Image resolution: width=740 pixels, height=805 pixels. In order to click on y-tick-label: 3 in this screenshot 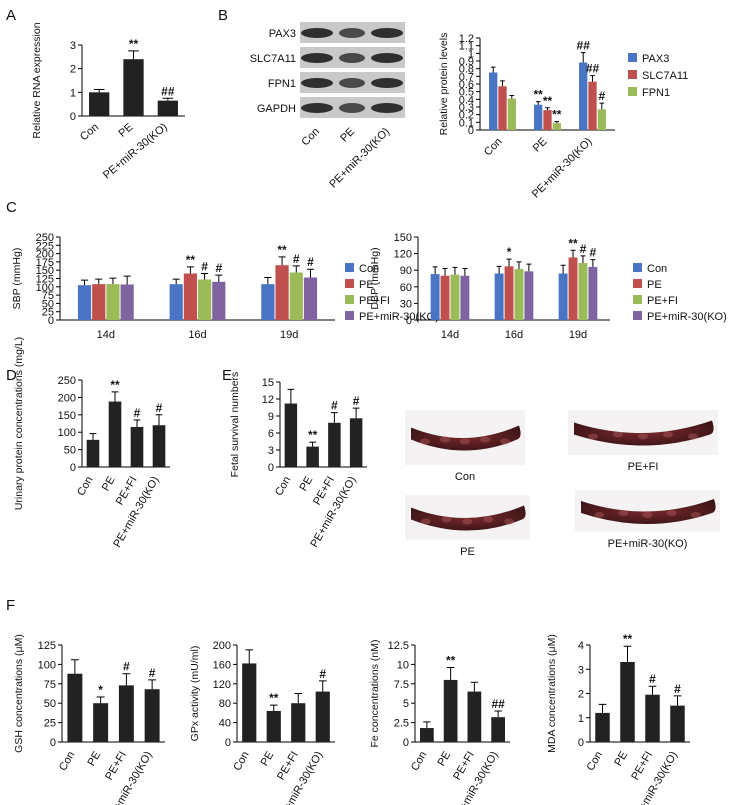, I will do `click(73, 46)`.